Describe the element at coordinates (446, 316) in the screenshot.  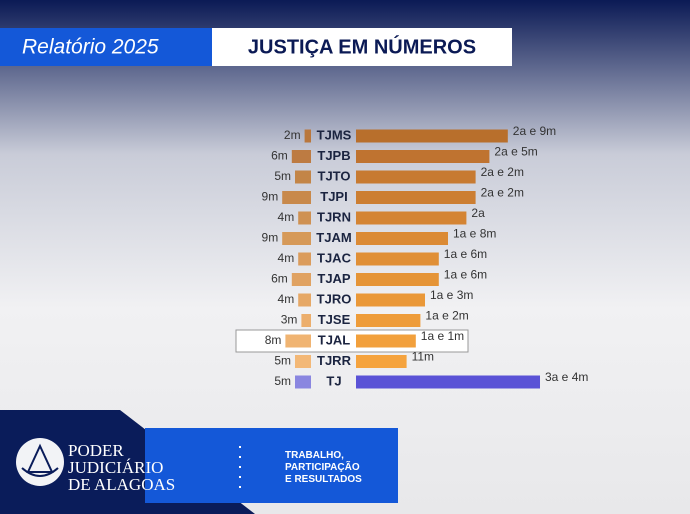
I see `value-label: 1a e 2m` at that location.